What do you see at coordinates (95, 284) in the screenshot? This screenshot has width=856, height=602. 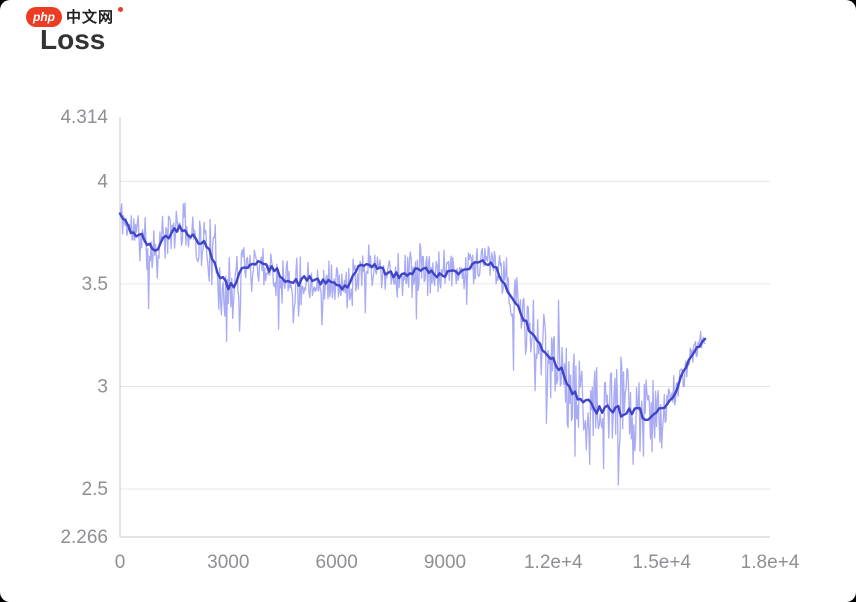 I see `y-tick-label: 3.5` at bounding box center [95, 284].